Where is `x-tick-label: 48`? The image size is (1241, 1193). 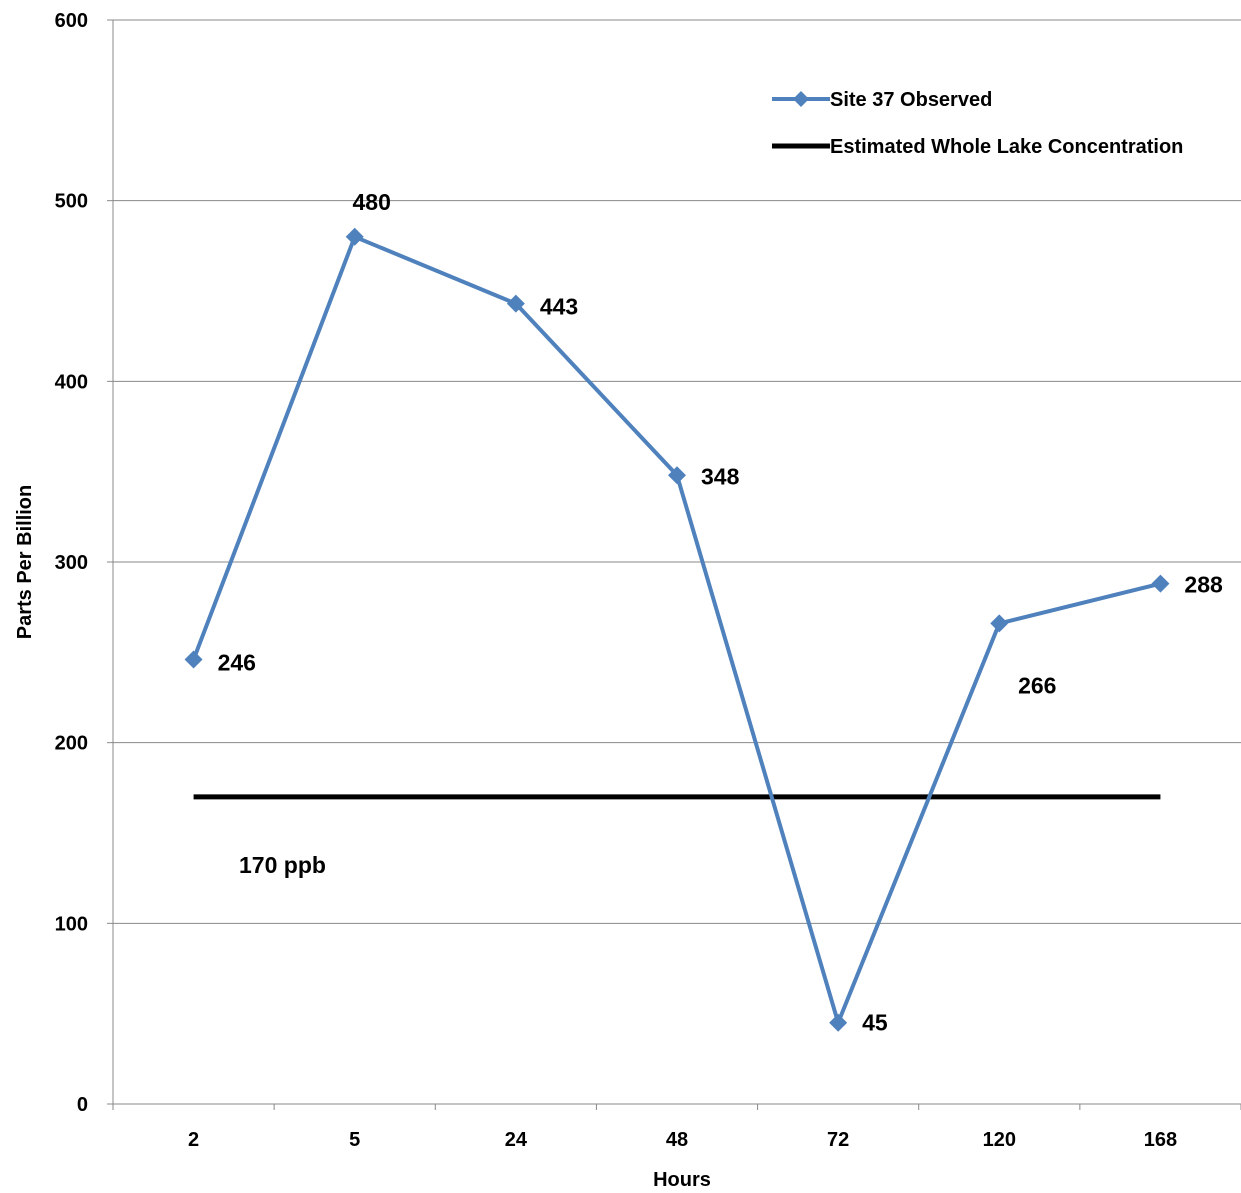 x-tick-label: 48 is located at coordinates (677, 1140).